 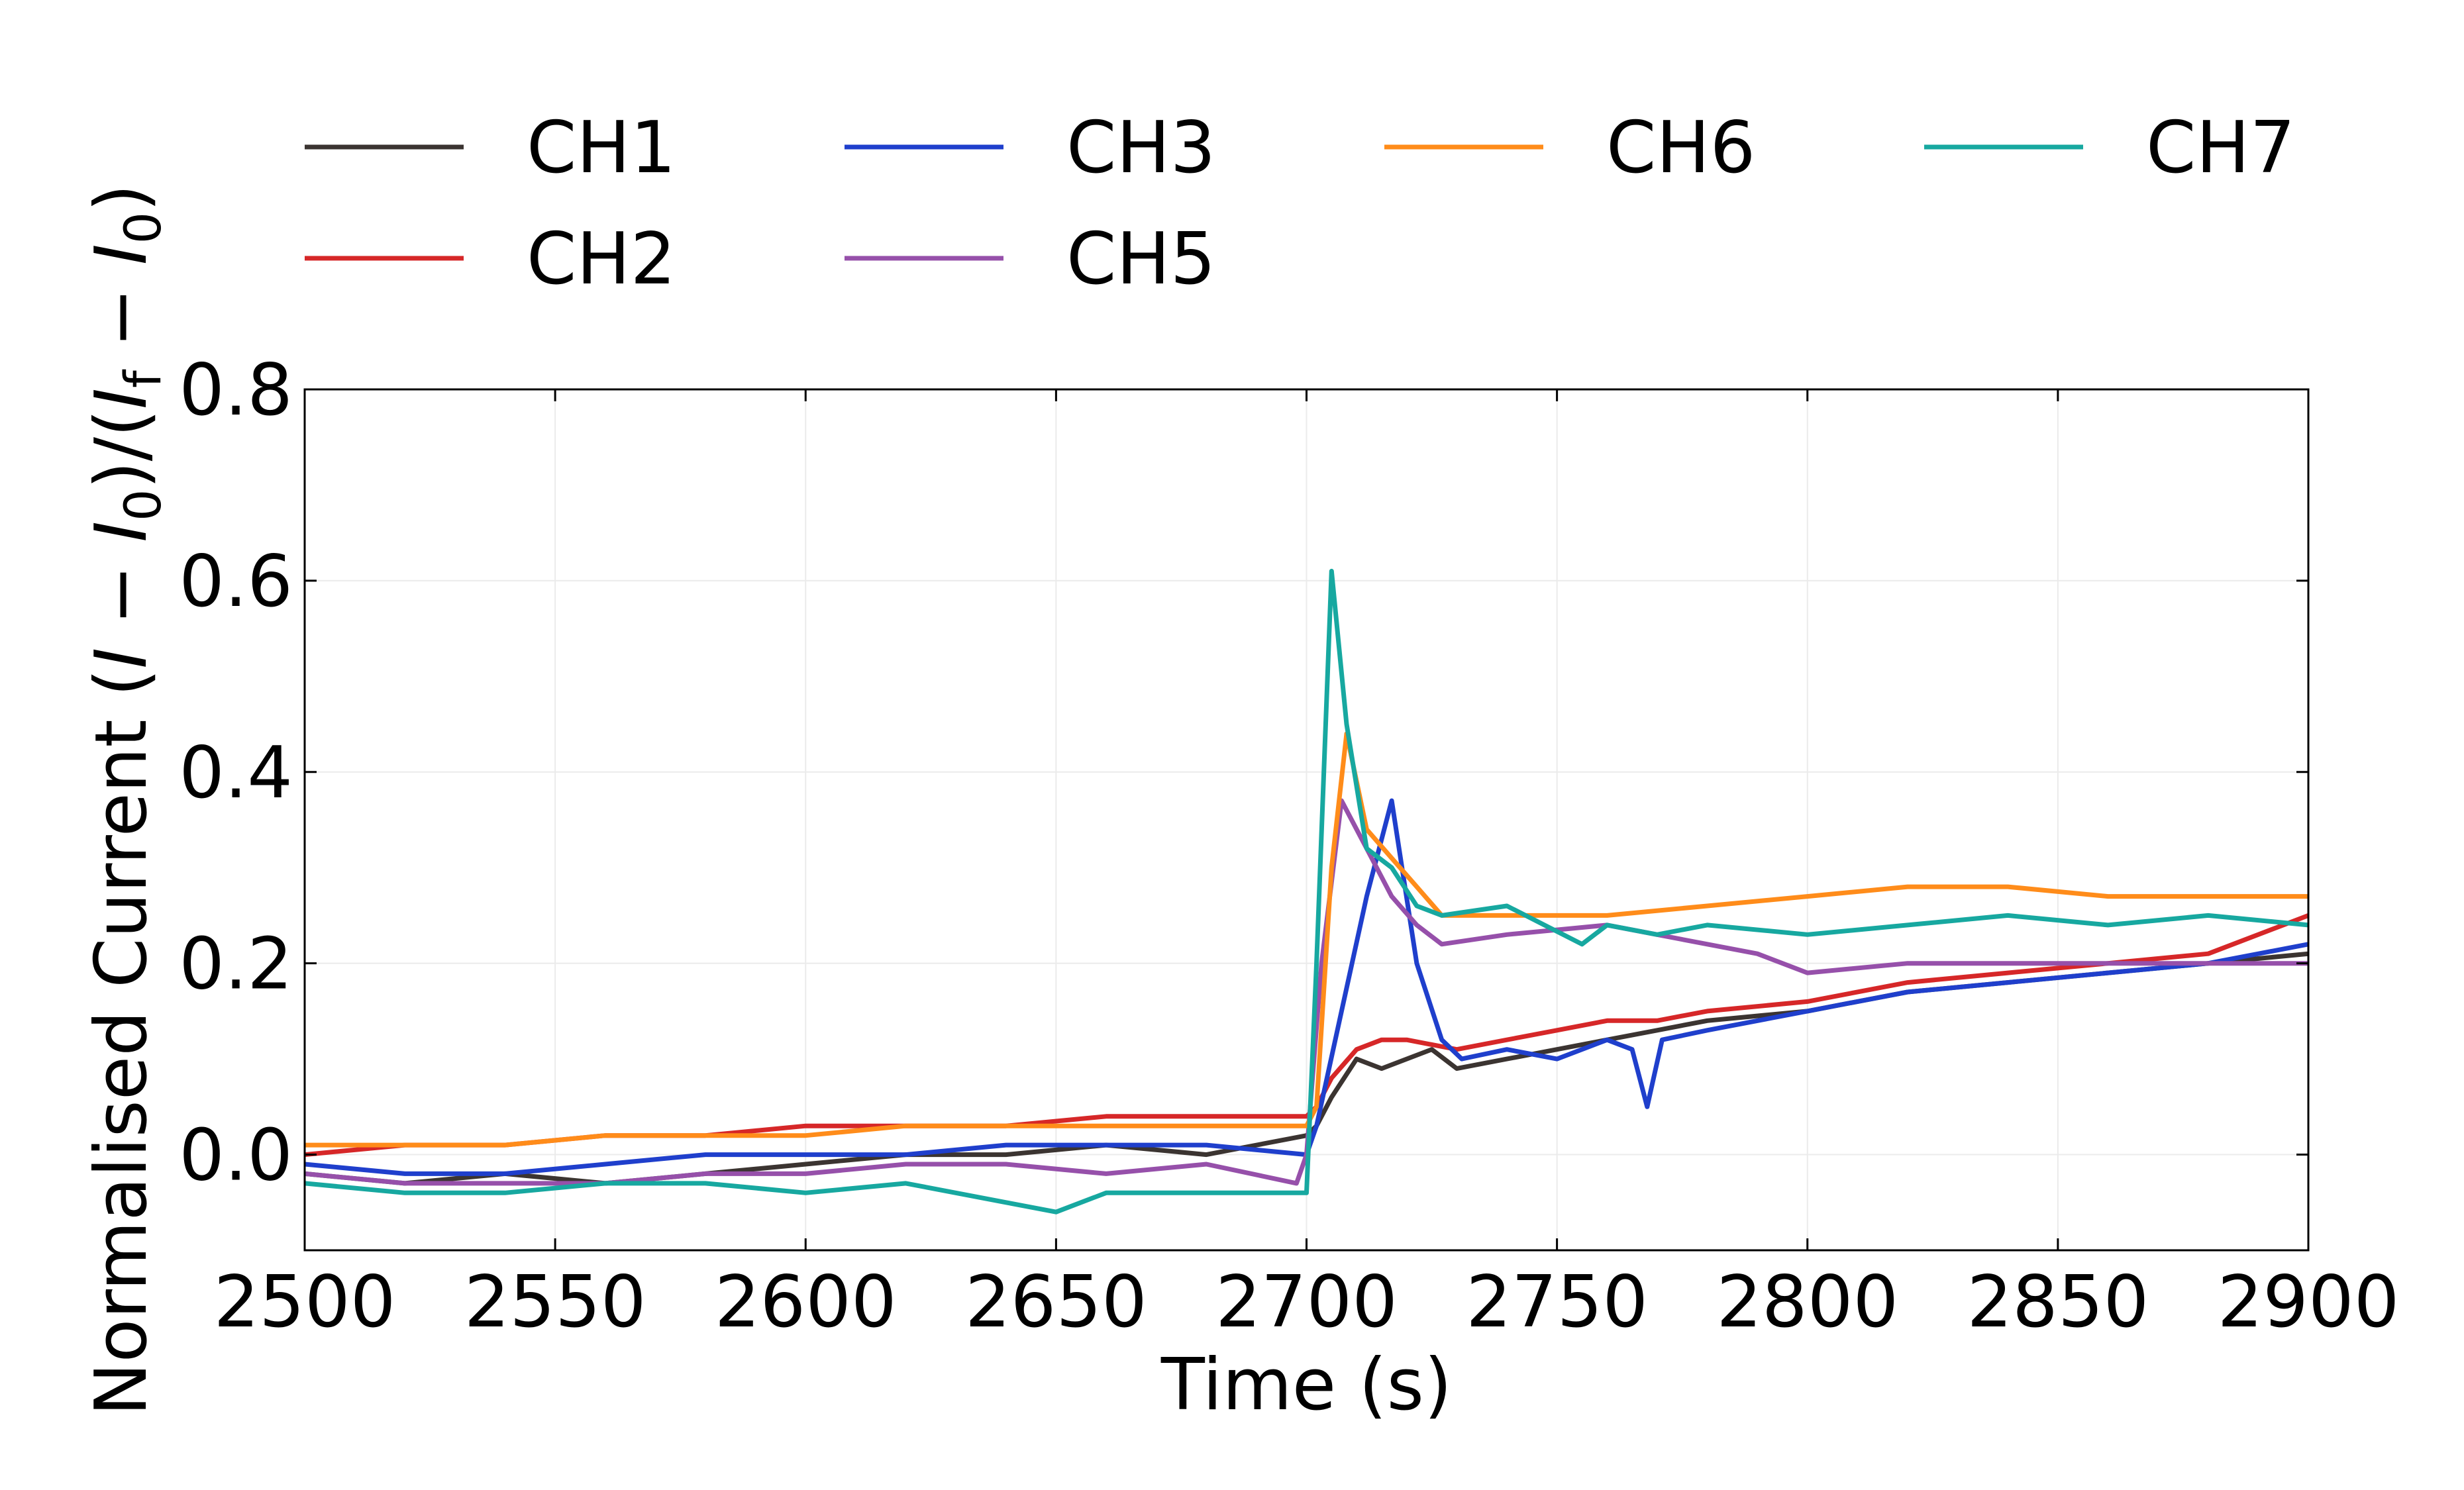 I want to click on x-tick-label: 2900, so click(x=2309, y=1302).